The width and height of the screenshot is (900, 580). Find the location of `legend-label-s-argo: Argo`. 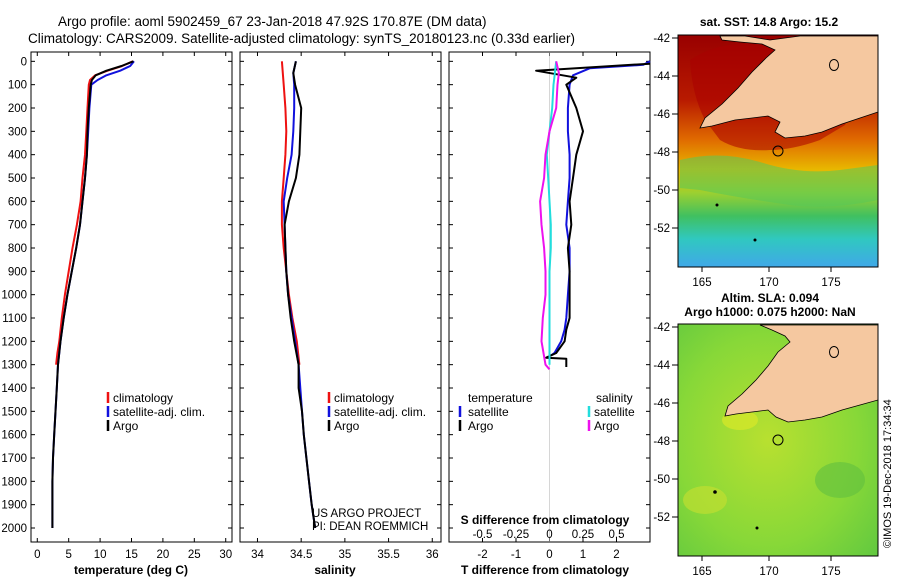

legend-label-s-argo: Argo is located at coordinates (607, 426).